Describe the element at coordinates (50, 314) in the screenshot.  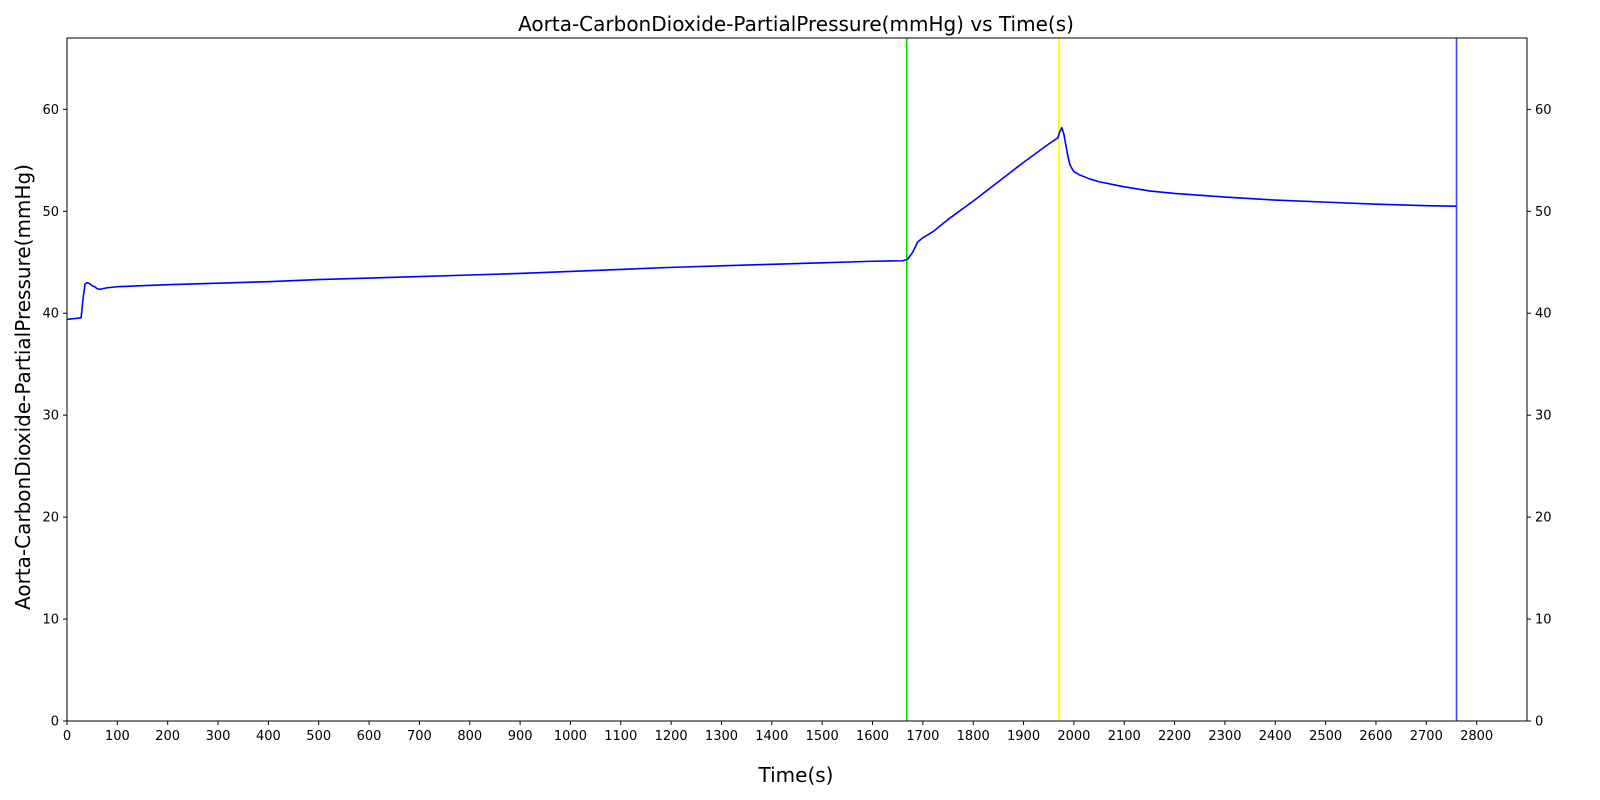
I see `y-tick-label-40: 40` at that location.